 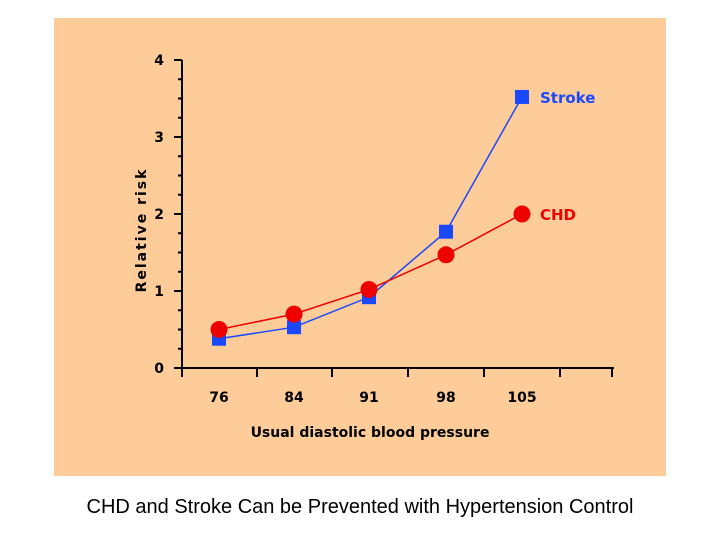 I want to click on stroke-series-label: Stroke, so click(x=567, y=98).